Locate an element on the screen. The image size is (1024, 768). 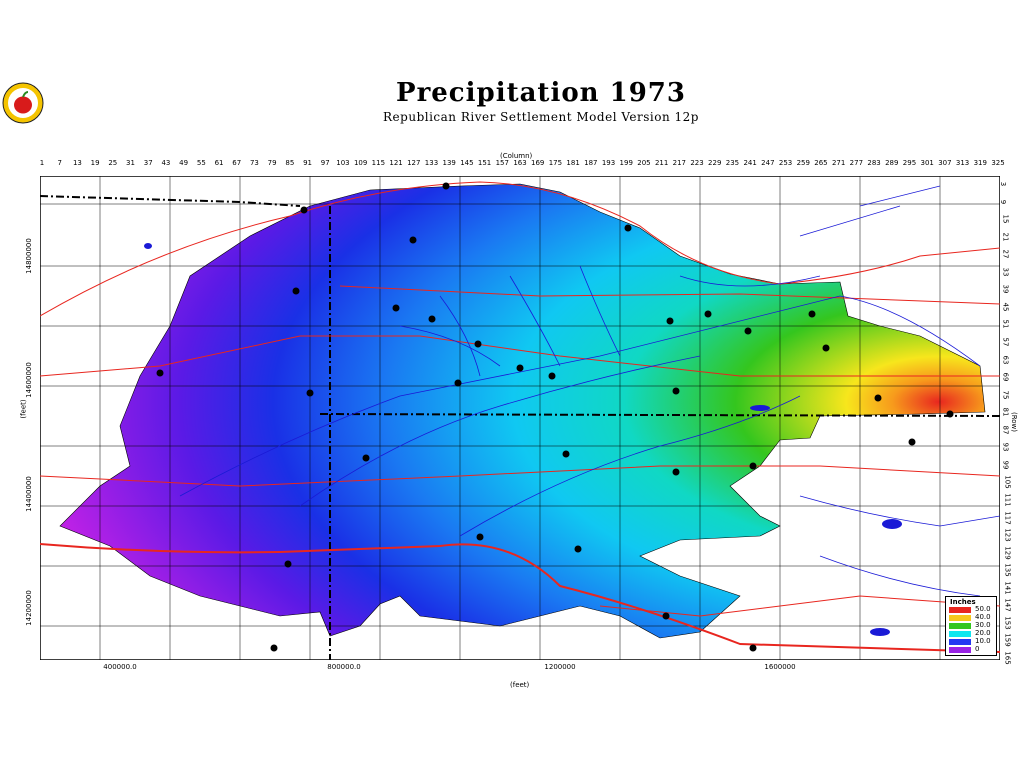
y-tick-label: 14400000 is located at coordinates (29, 494).